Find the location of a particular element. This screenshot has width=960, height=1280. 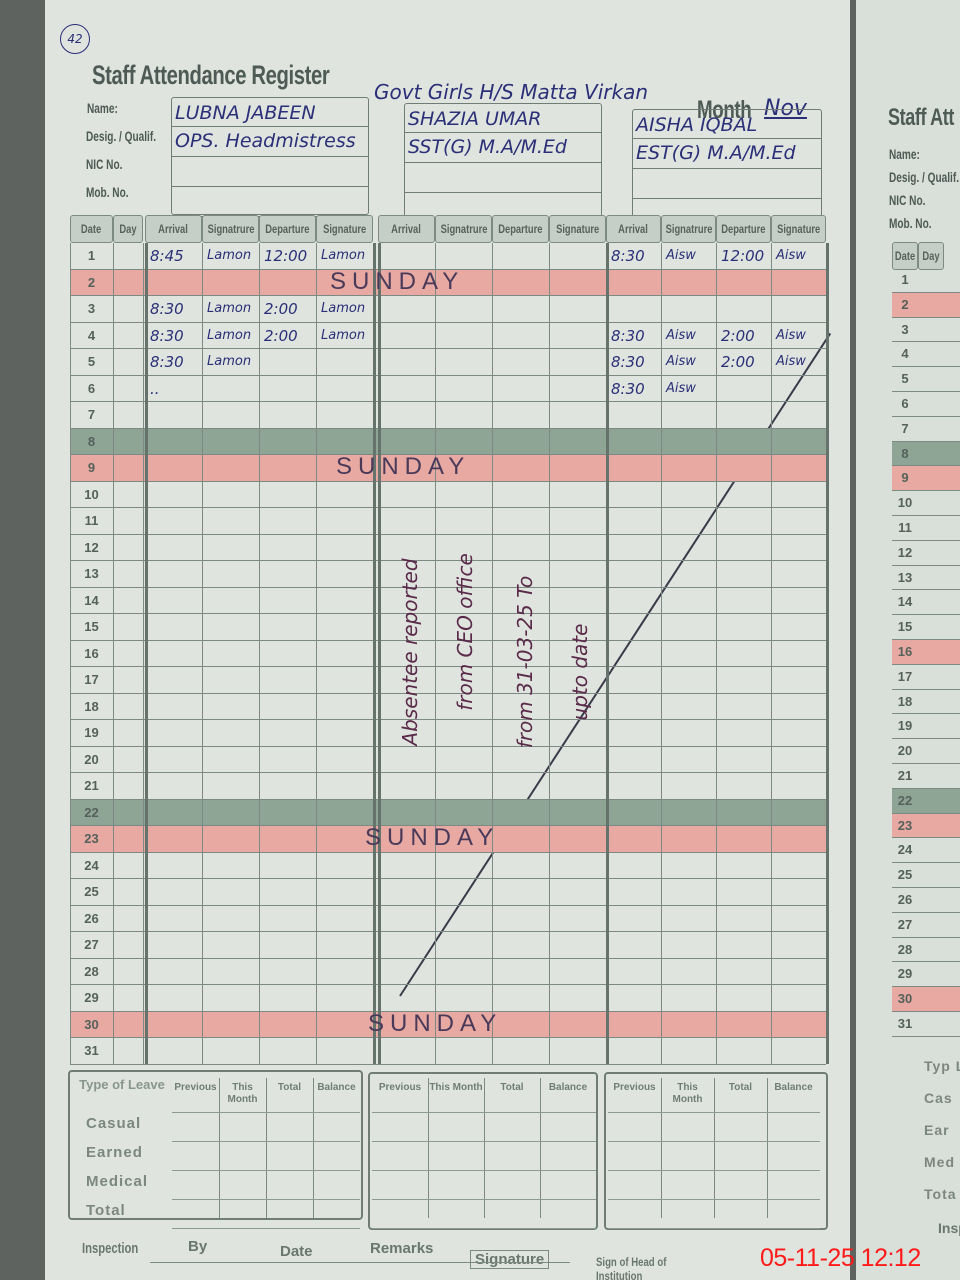

staff-designation: SST(G) M.A/M.Ed is located at coordinates (487, 147).